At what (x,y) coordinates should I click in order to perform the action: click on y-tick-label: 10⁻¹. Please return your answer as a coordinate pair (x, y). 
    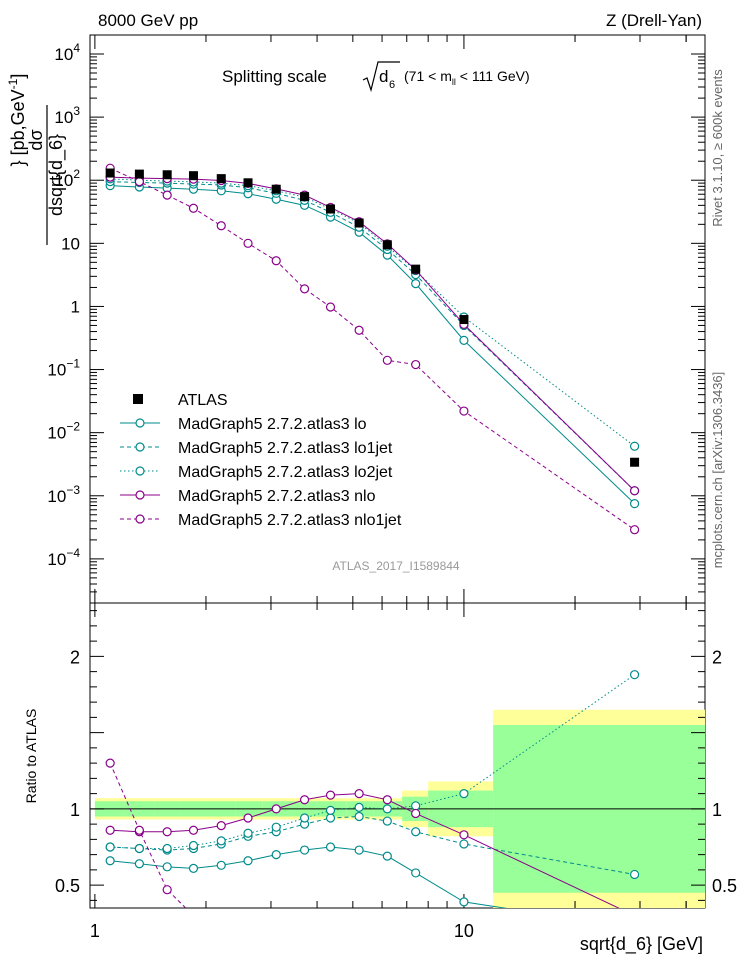
    Looking at the image, I should click on (63, 368).